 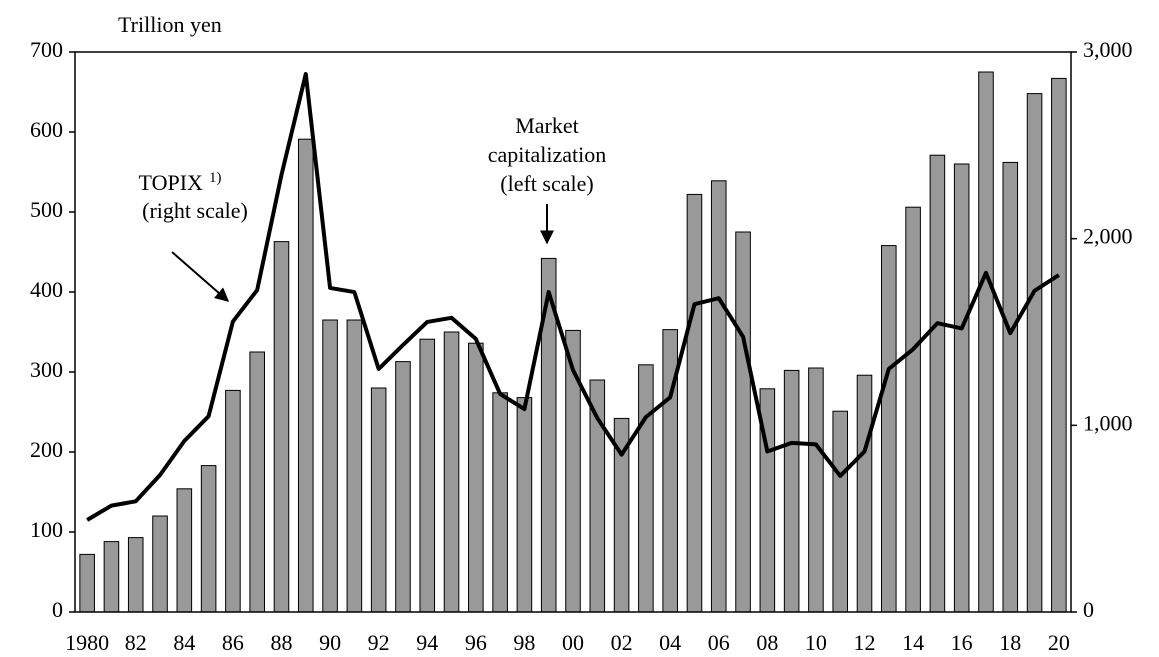 What do you see at coordinates (547, 125) in the screenshot?
I see `annotation: Market` at bounding box center [547, 125].